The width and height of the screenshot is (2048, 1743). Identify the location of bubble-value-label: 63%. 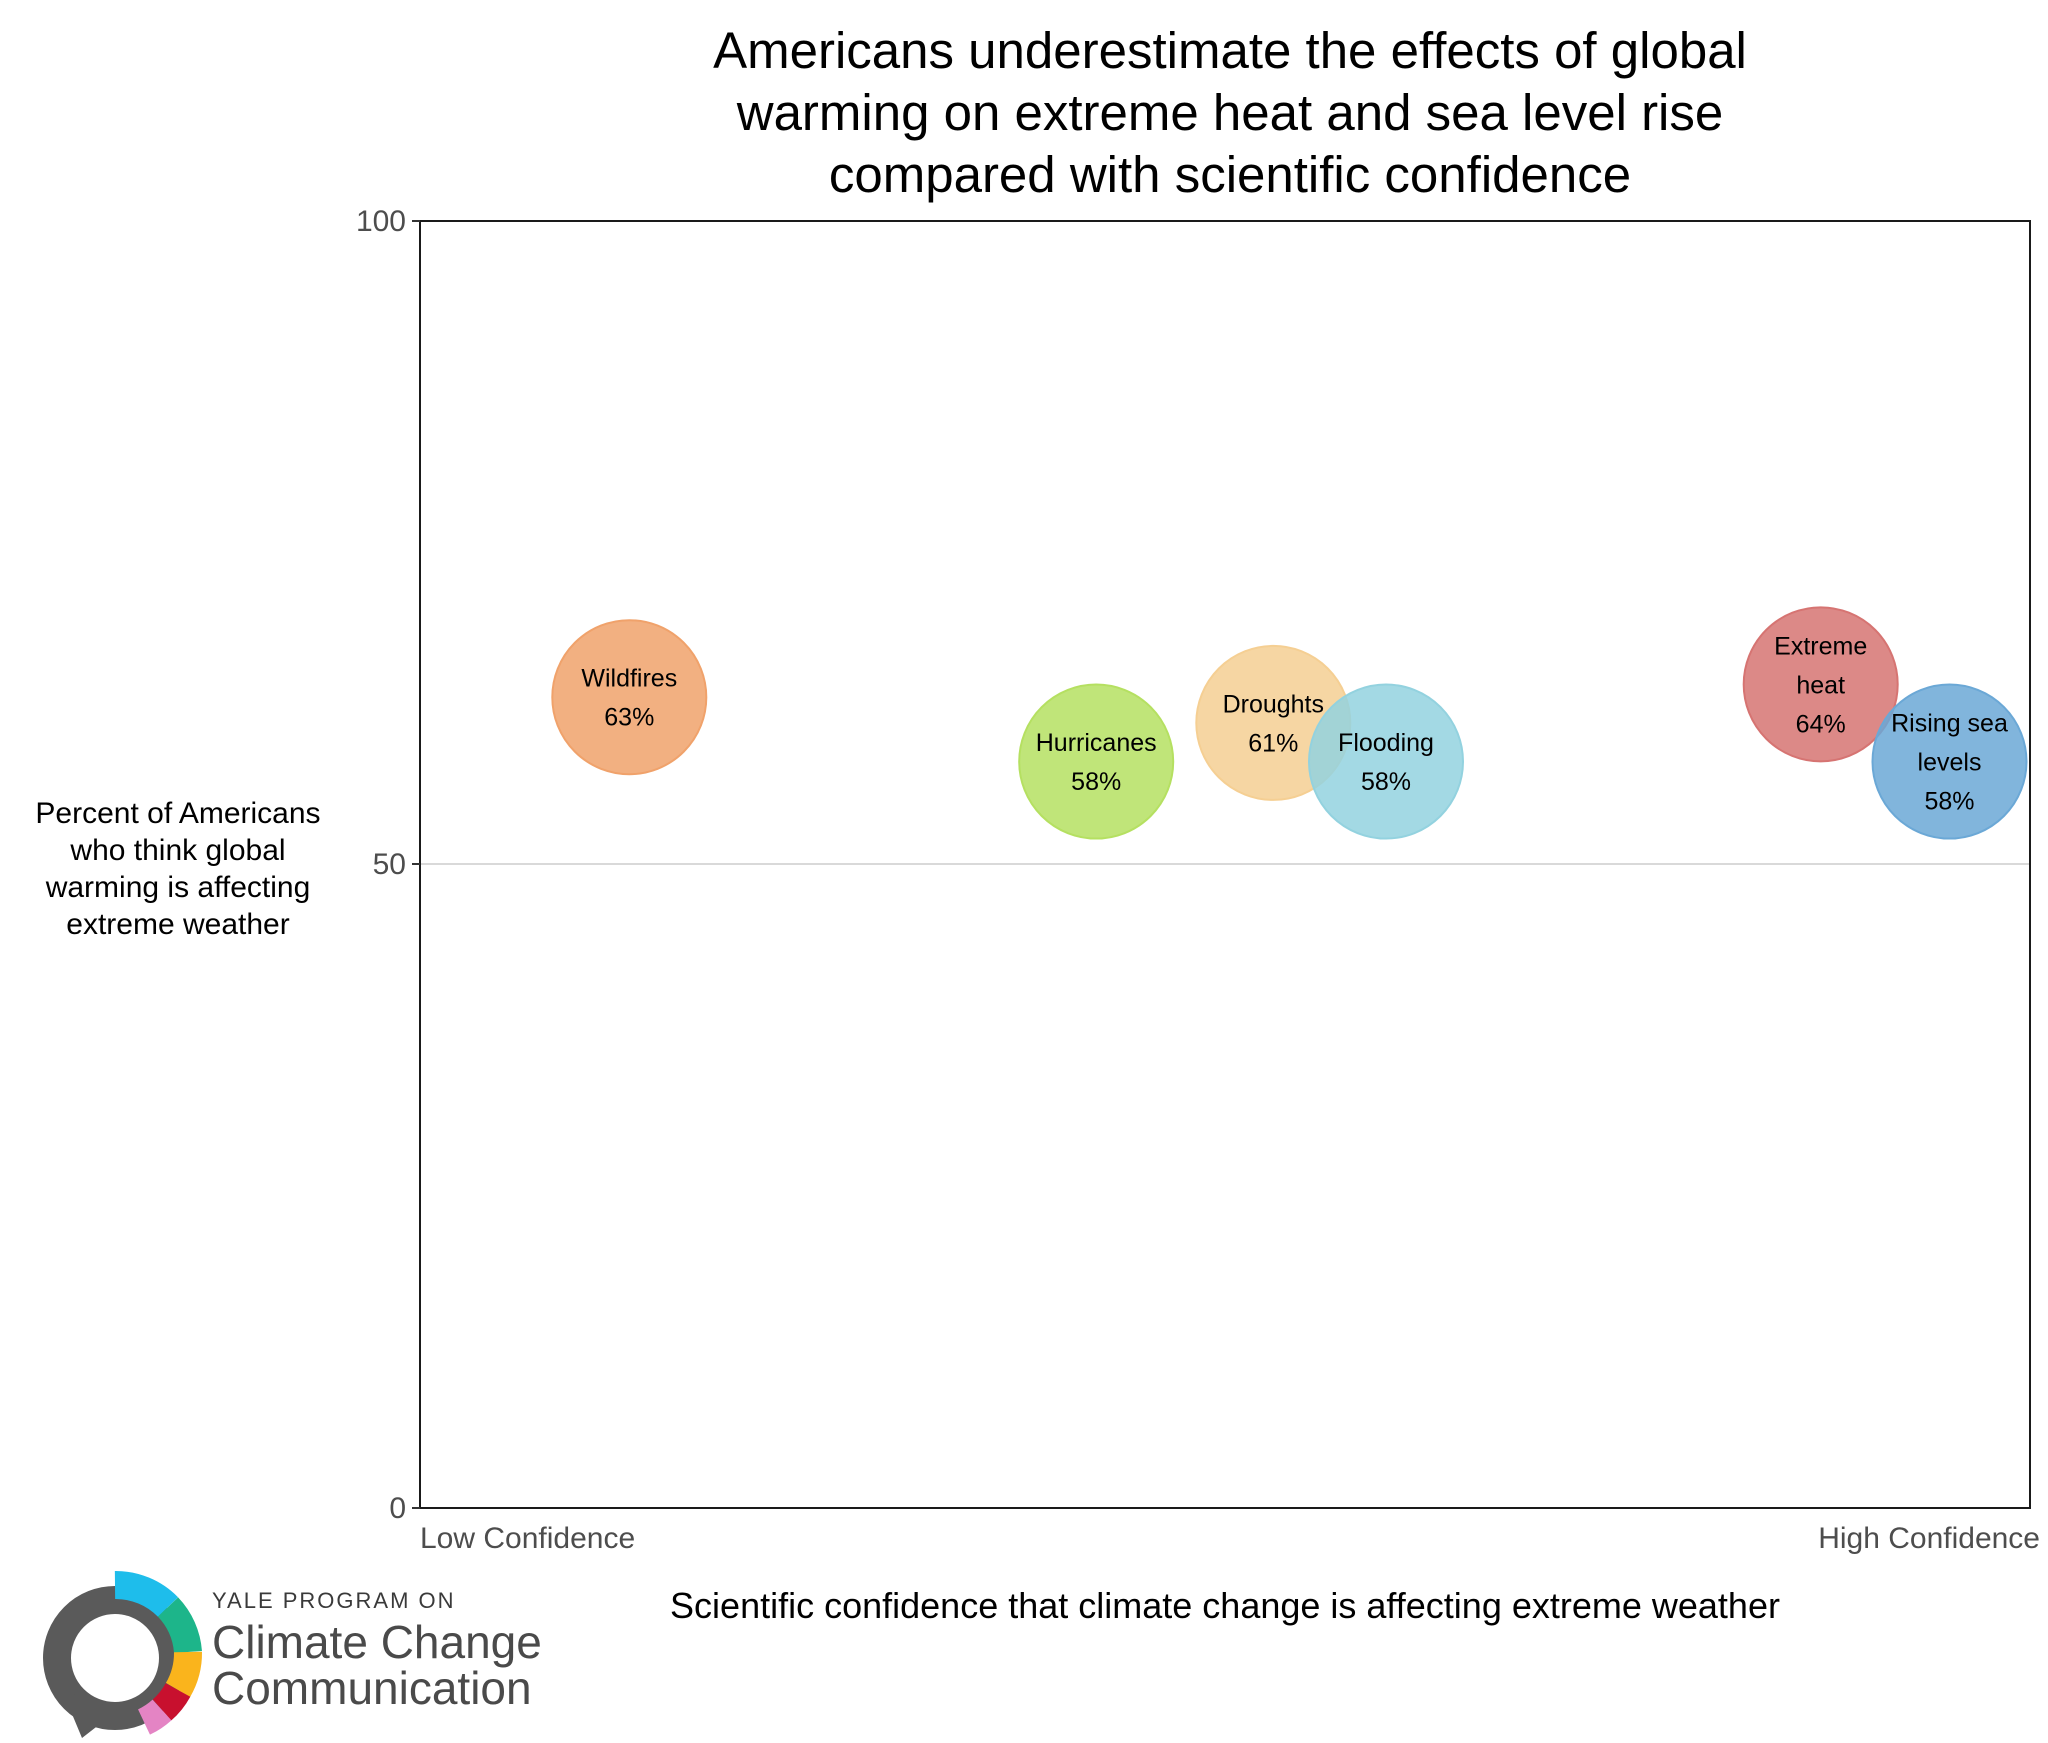
(629, 718).